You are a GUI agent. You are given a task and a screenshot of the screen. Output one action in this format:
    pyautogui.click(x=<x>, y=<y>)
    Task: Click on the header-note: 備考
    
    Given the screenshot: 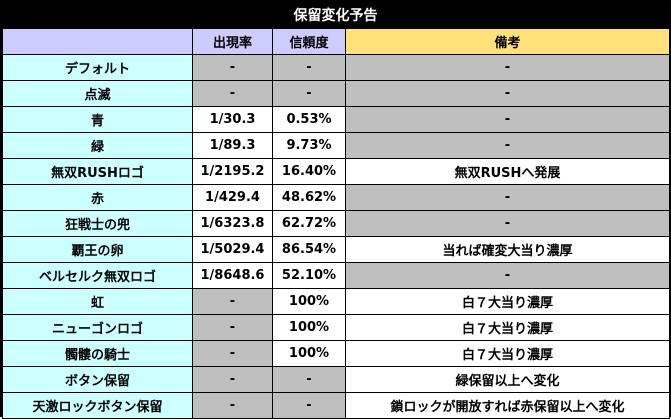 What is the action you would take?
    pyautogui.click(x=507, y=41)
    